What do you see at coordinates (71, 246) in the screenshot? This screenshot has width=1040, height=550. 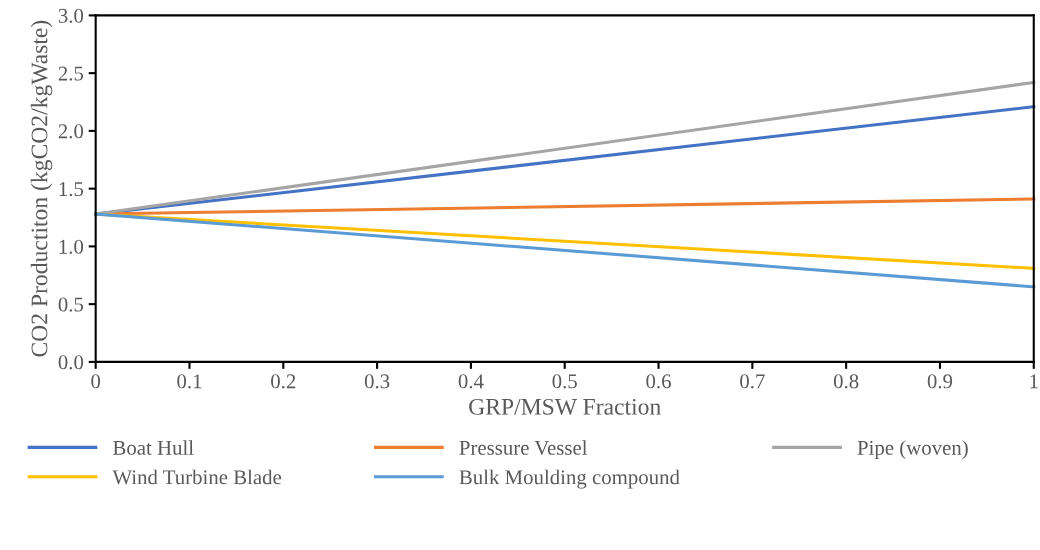 I see `y-tick-label: 1.0` at bounding box center [71, 246].